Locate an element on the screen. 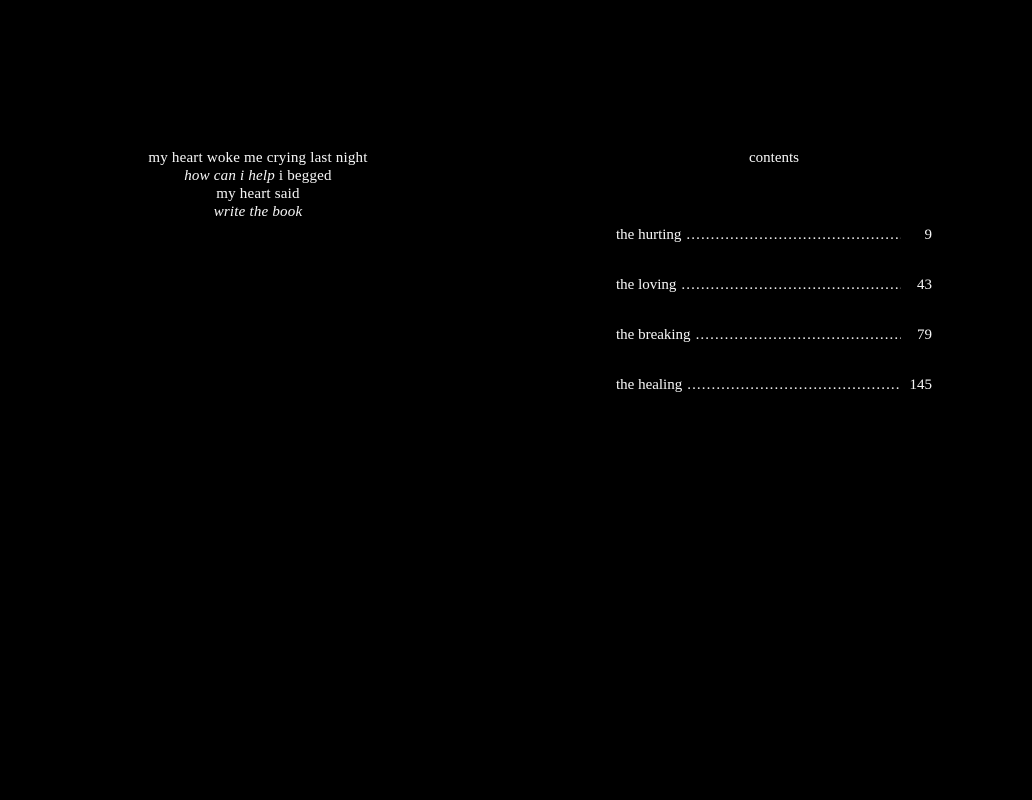 The height and width of the screenshot is (800, 1032). toc-entry-label: the breaking is located at coordinates (653, 335).